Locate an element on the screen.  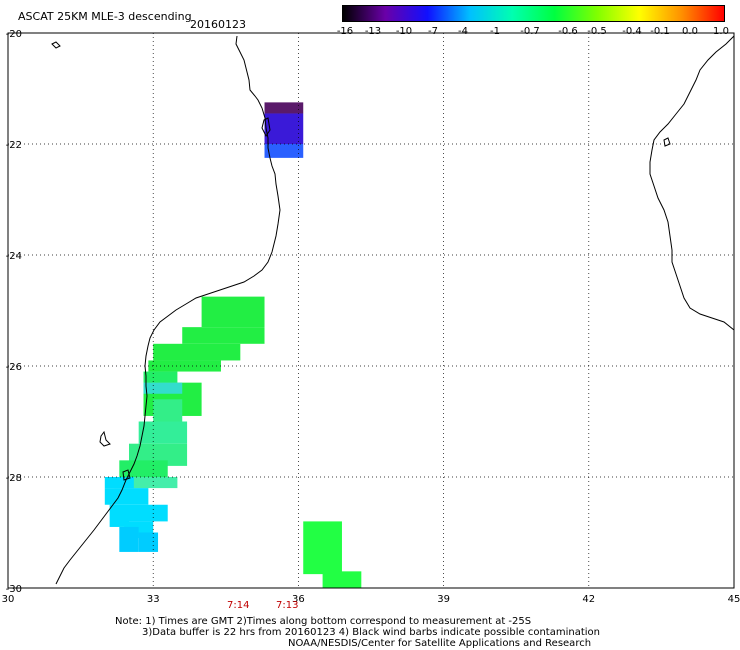
colorbar-label: -1 is located at coordinates (495, 31).